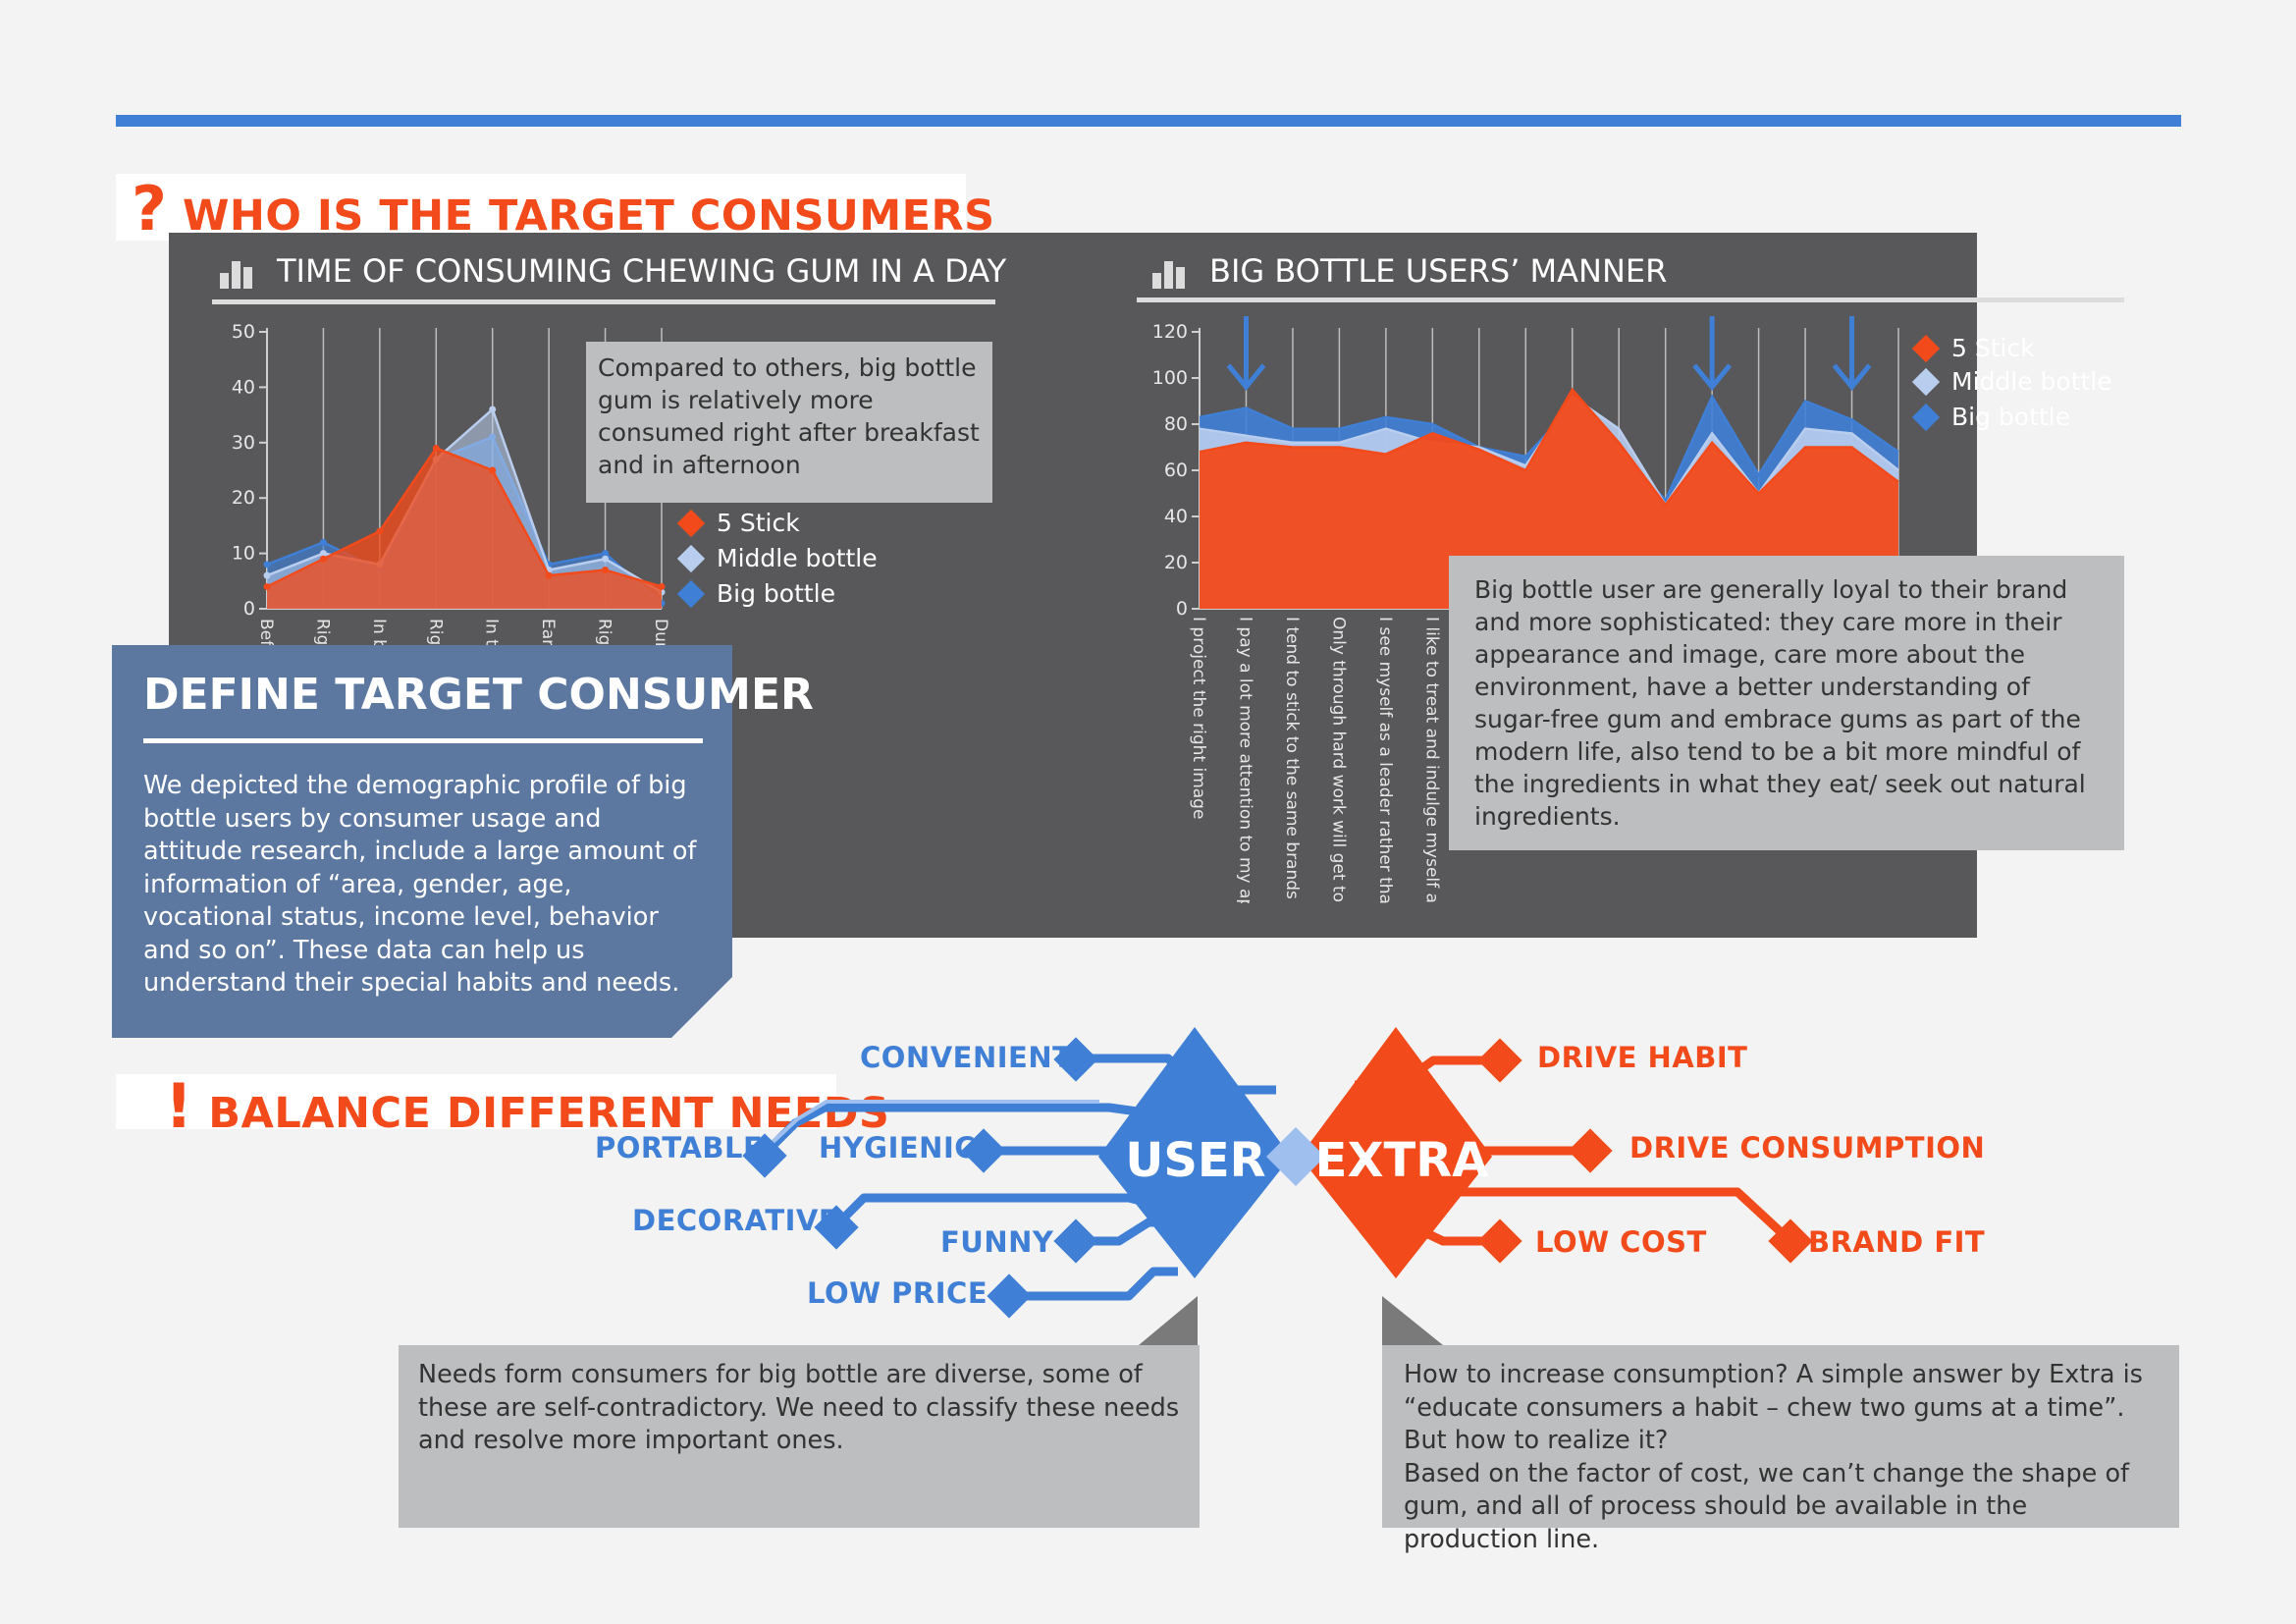  Describe the element at coordinates (603, 301) in the screenshot. I see `chart1-underline` at that location.